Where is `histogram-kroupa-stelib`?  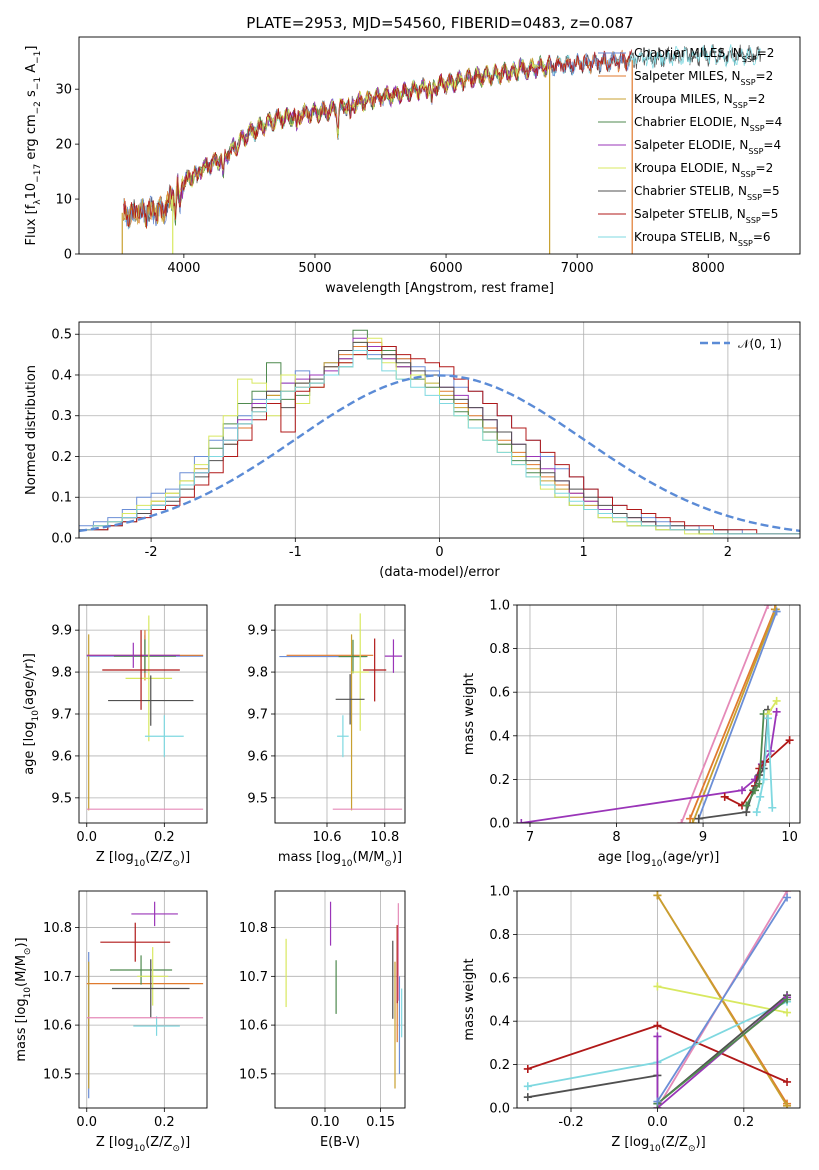
histogram-kroupa-stelib is located at coordinates (439, 444).